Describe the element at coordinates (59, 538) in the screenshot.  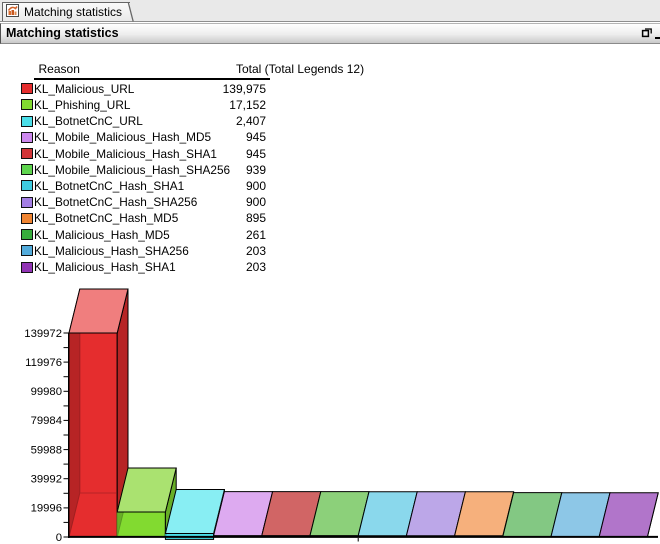
I see `svg-text: 0` at that location.